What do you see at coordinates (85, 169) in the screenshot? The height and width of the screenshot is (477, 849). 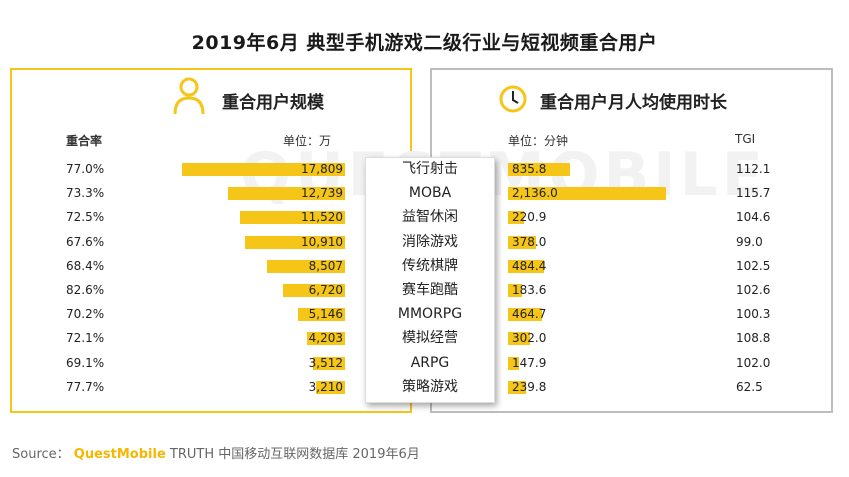 I see `overlap-rate: 77.0%` at bounding box center [85, 169].